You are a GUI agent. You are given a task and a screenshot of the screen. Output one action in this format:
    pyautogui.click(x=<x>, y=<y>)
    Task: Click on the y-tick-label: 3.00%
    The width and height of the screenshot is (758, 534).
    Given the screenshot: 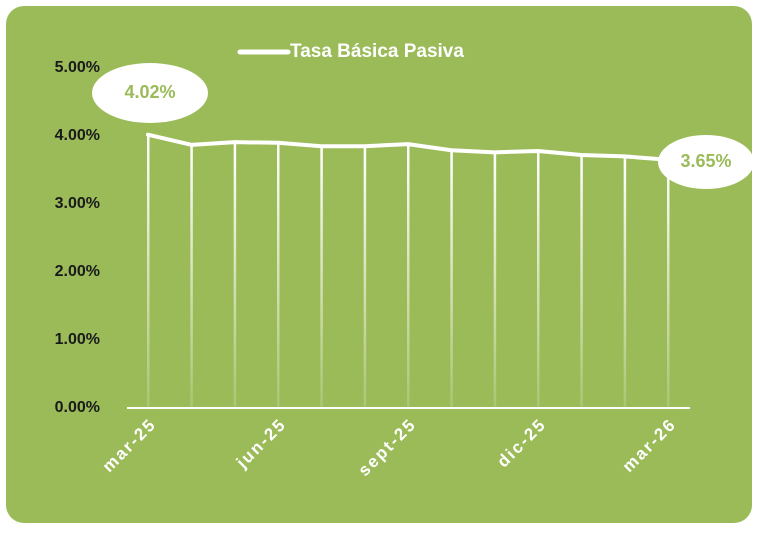 What is the action you would take?
    pyautogui.click(x=77, y=203)
    